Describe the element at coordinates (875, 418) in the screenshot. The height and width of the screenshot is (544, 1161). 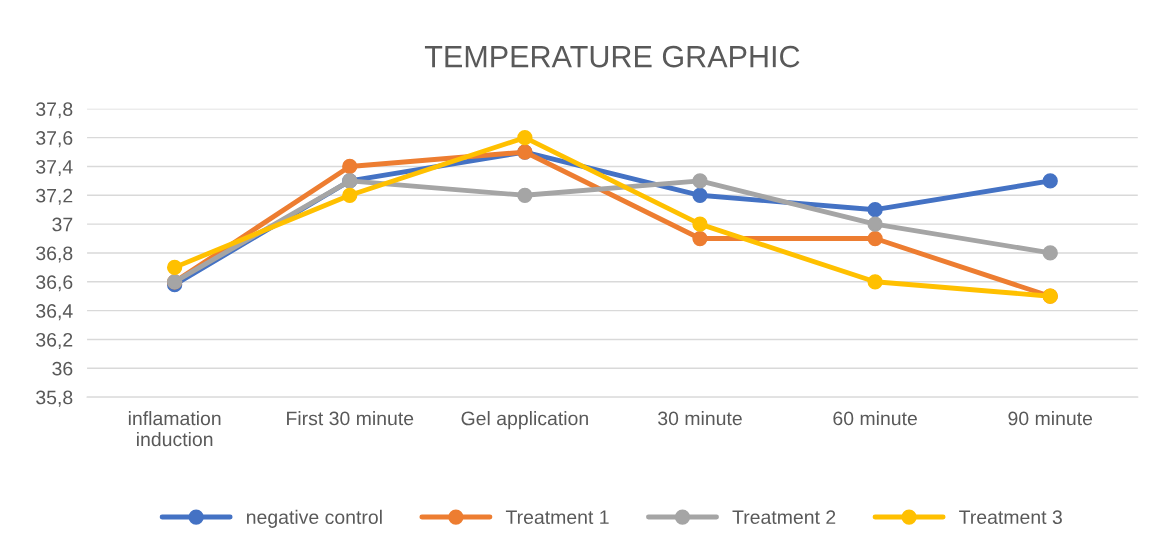
I see `x-tick-label: 60 minute` at that location.